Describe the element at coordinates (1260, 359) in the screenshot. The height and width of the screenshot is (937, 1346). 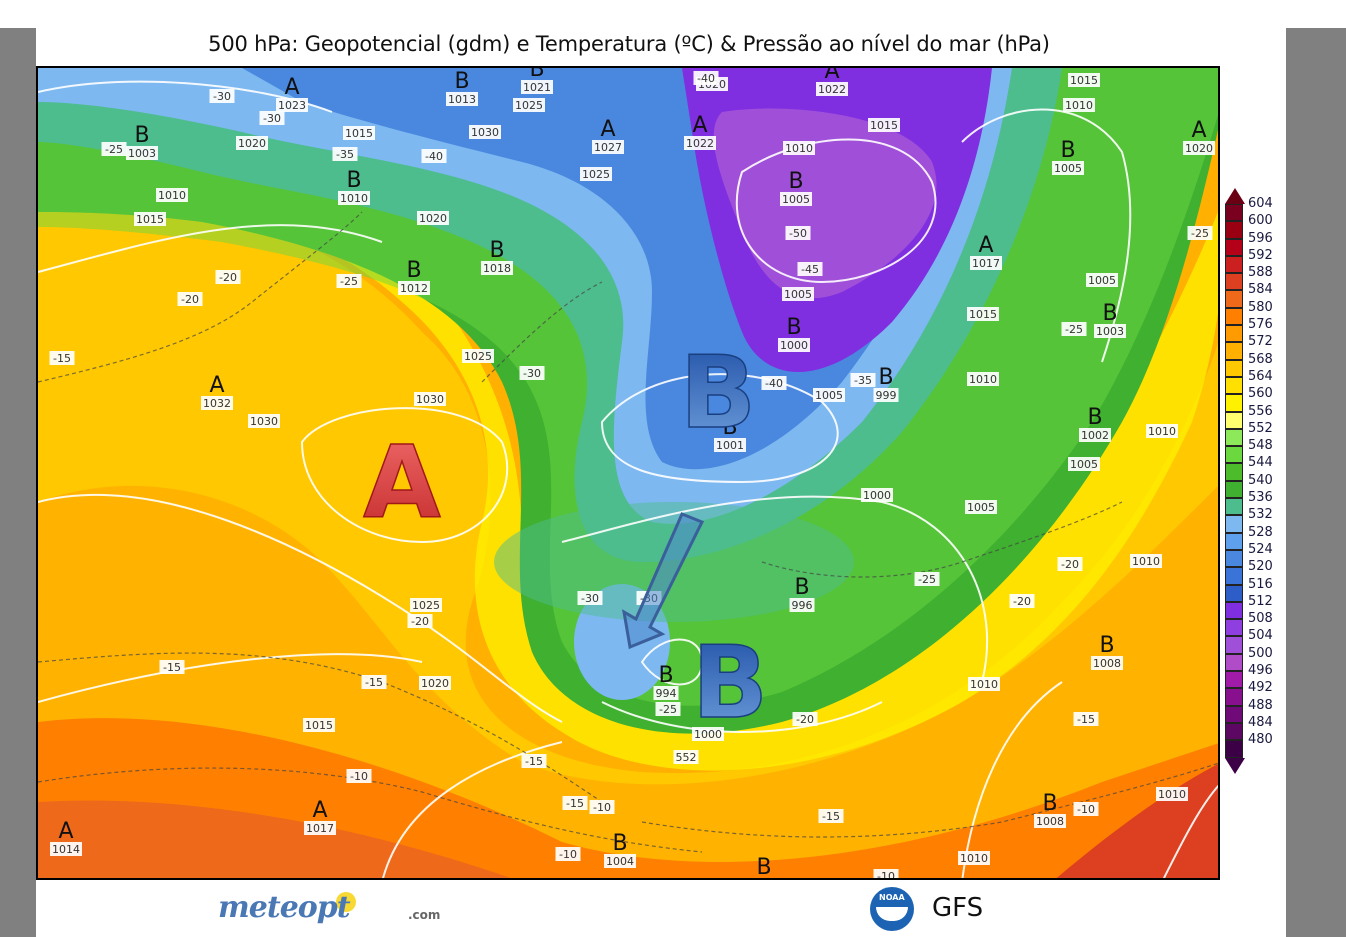
I see `legend-value: 568` at that location.